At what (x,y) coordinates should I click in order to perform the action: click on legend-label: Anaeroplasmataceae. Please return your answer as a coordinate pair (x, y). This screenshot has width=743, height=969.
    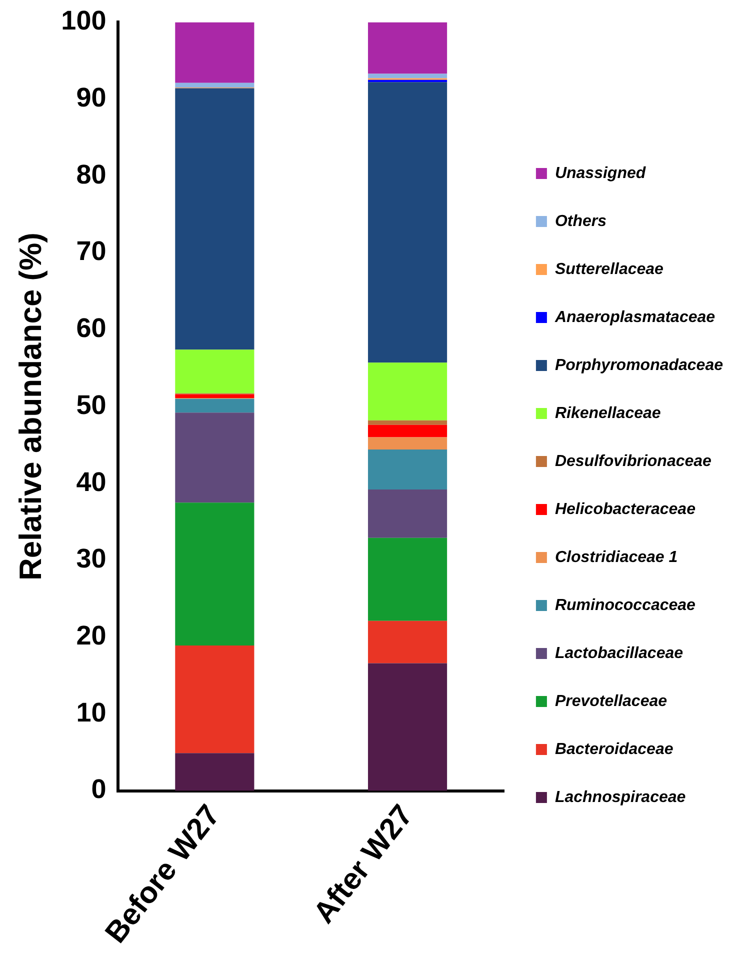
    Looking at the image, I should click on (635, 317).